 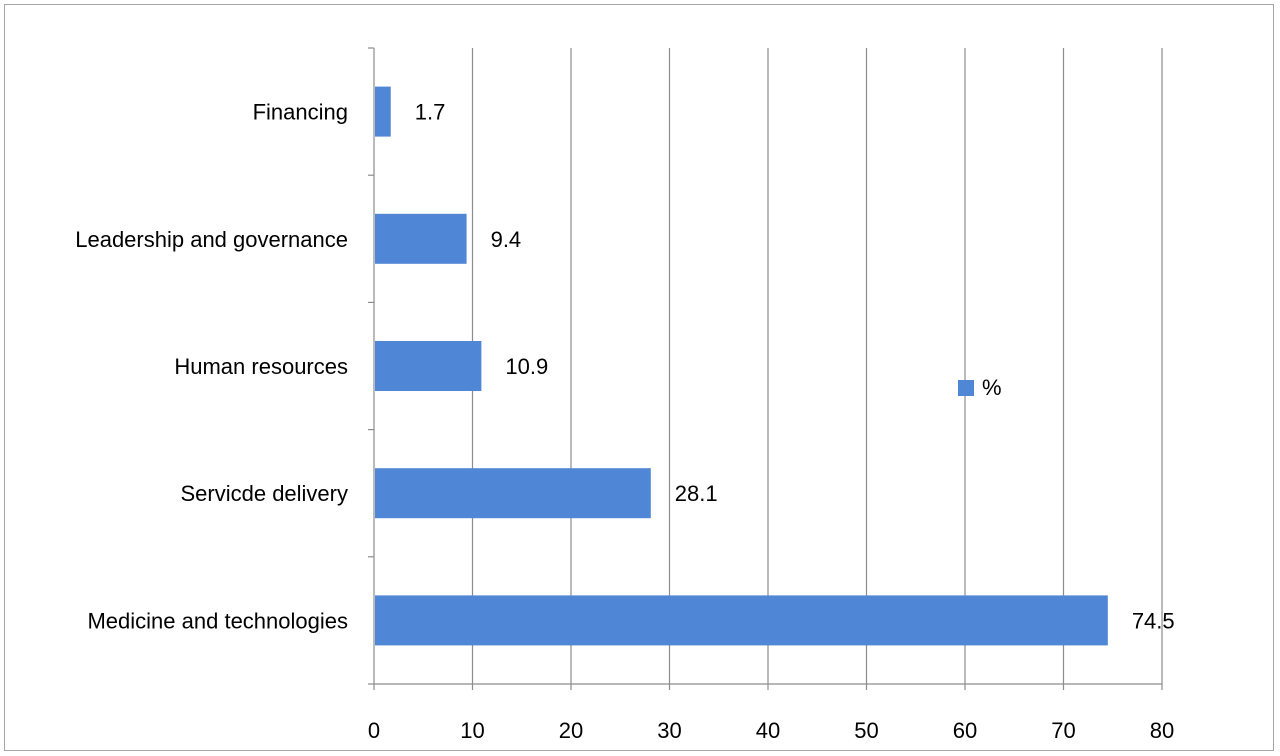 I want to click on x-tick-label: 70, so click(x=1063, y=730).